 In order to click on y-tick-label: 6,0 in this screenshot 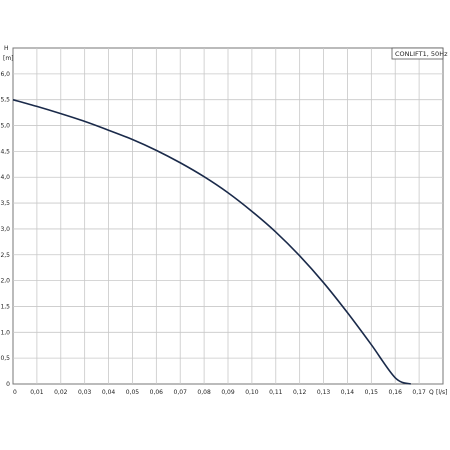, I will do `click(5, 74)`.